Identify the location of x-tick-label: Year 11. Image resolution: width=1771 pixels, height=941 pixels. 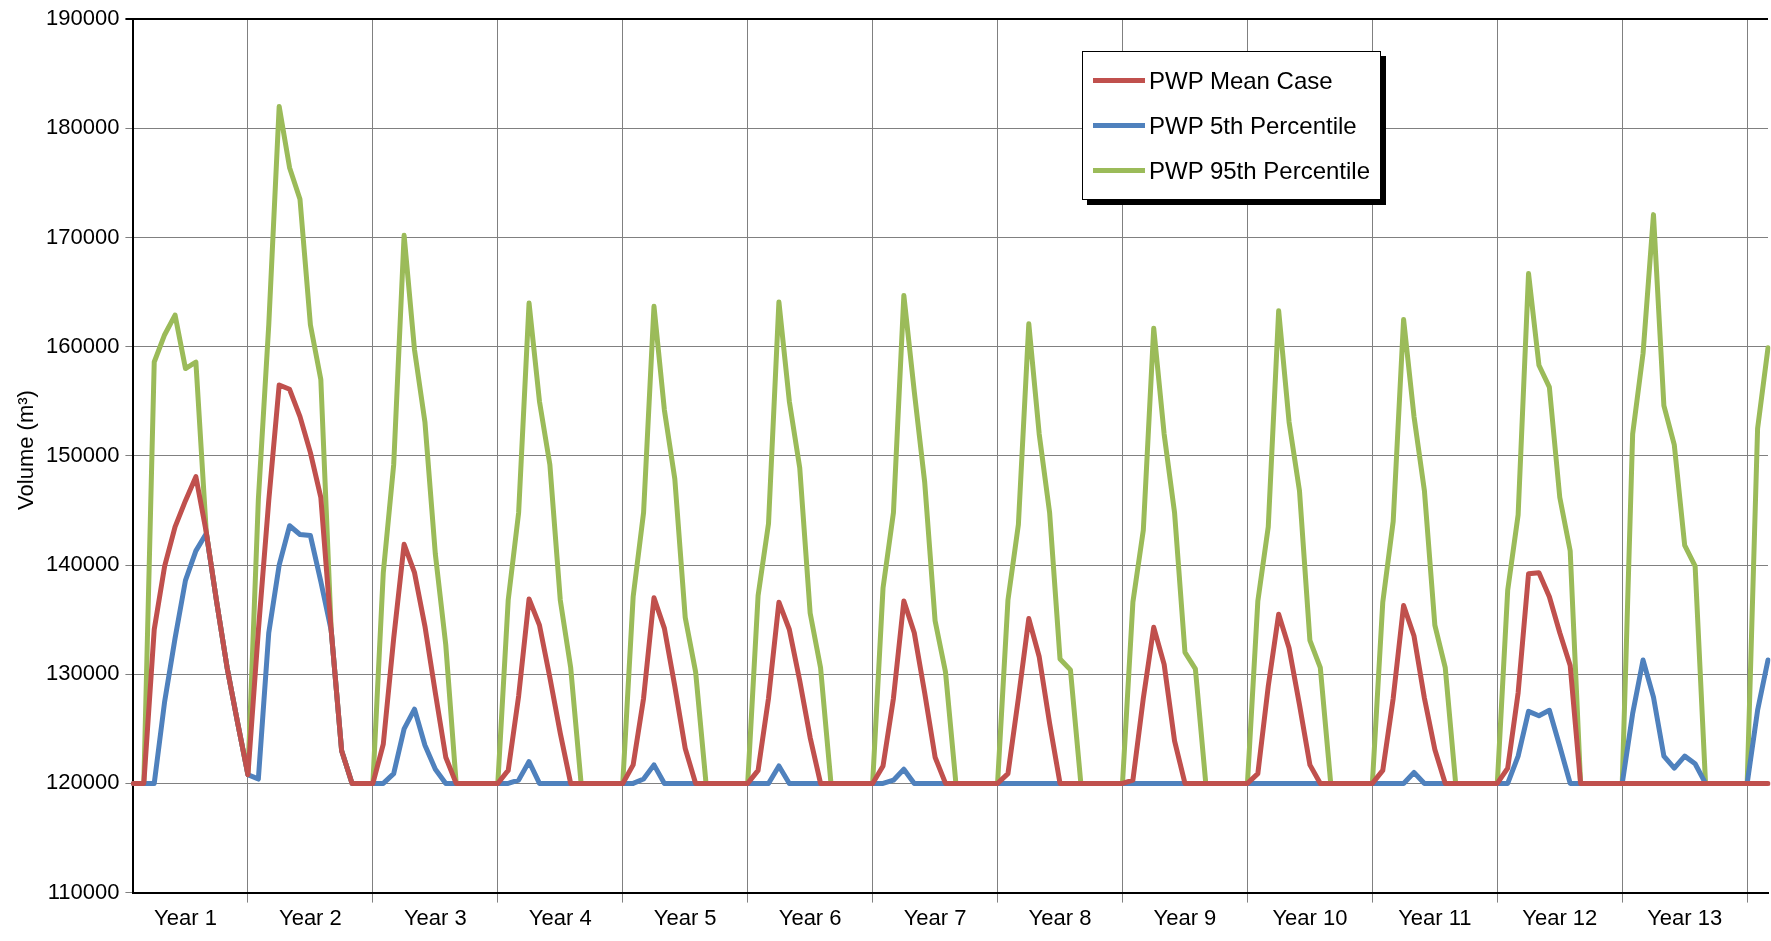
(1435, 917).